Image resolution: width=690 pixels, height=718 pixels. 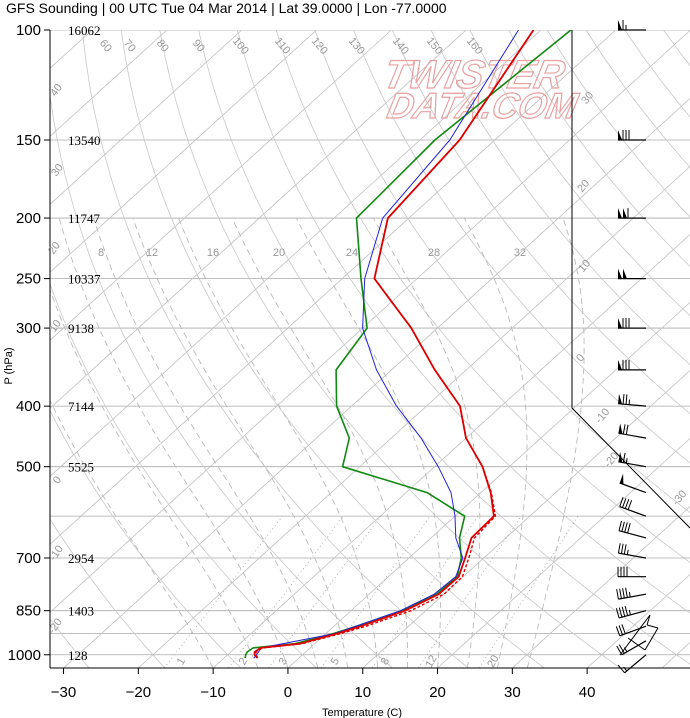 I want to click on wind-barbs, so click(x=637, y=347).